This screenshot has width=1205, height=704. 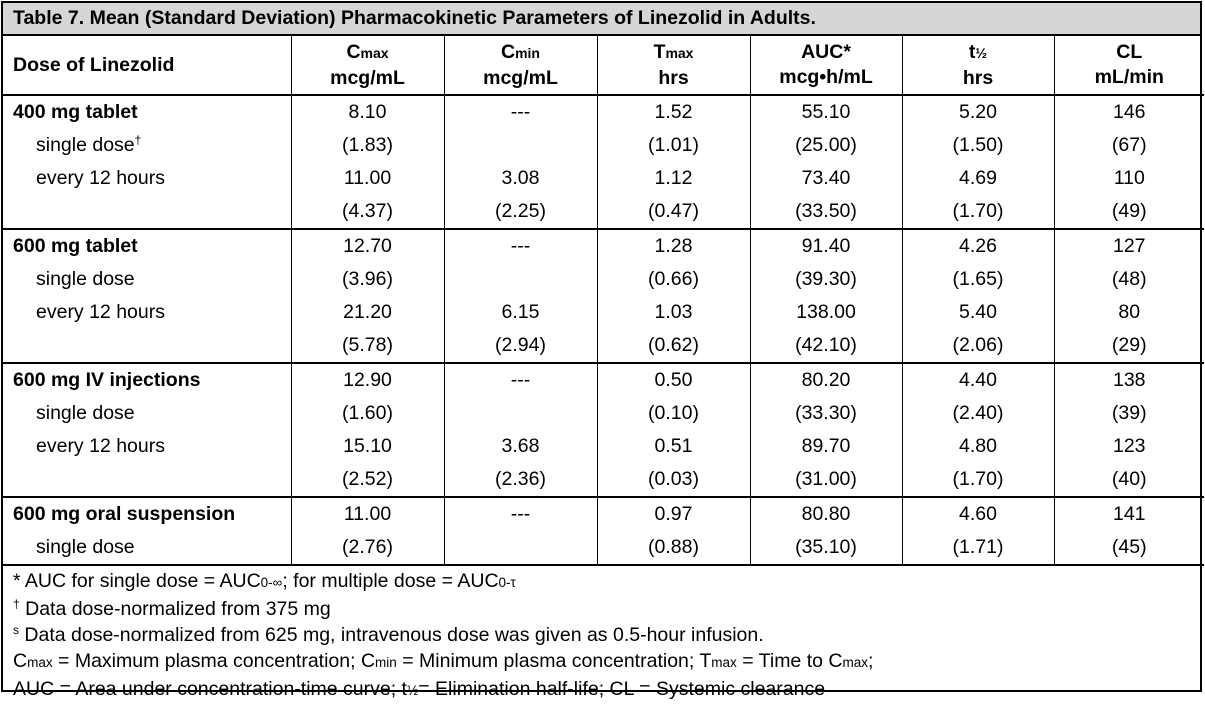 I want to click on table-cell: 1.03, so click(x=673, y=312).